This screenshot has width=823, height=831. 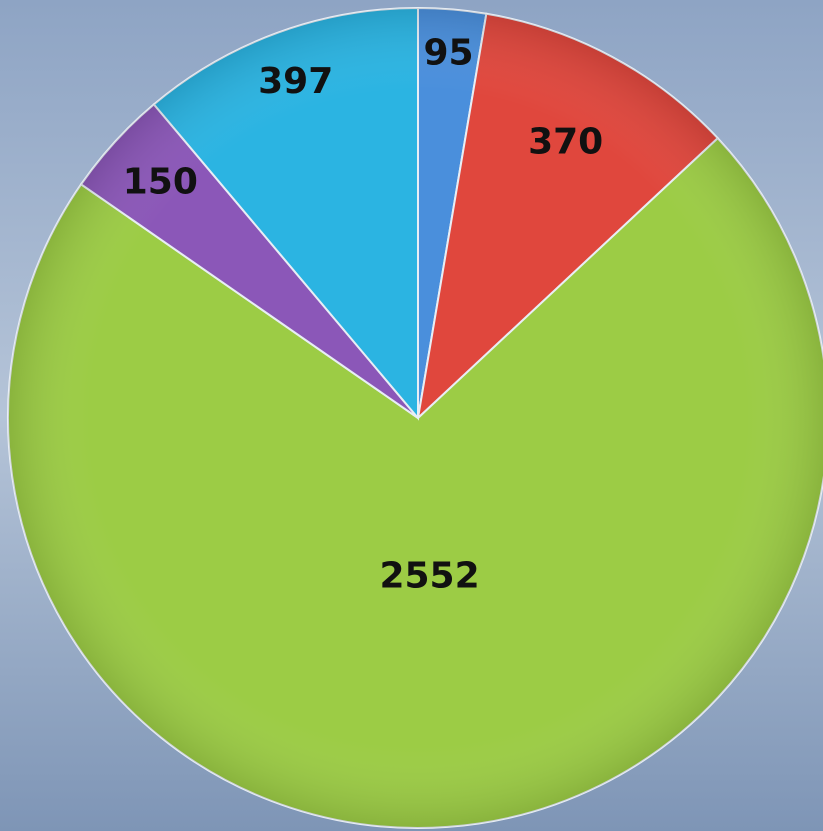 I want to click on data-label: 95, so click(x=448, y=52).